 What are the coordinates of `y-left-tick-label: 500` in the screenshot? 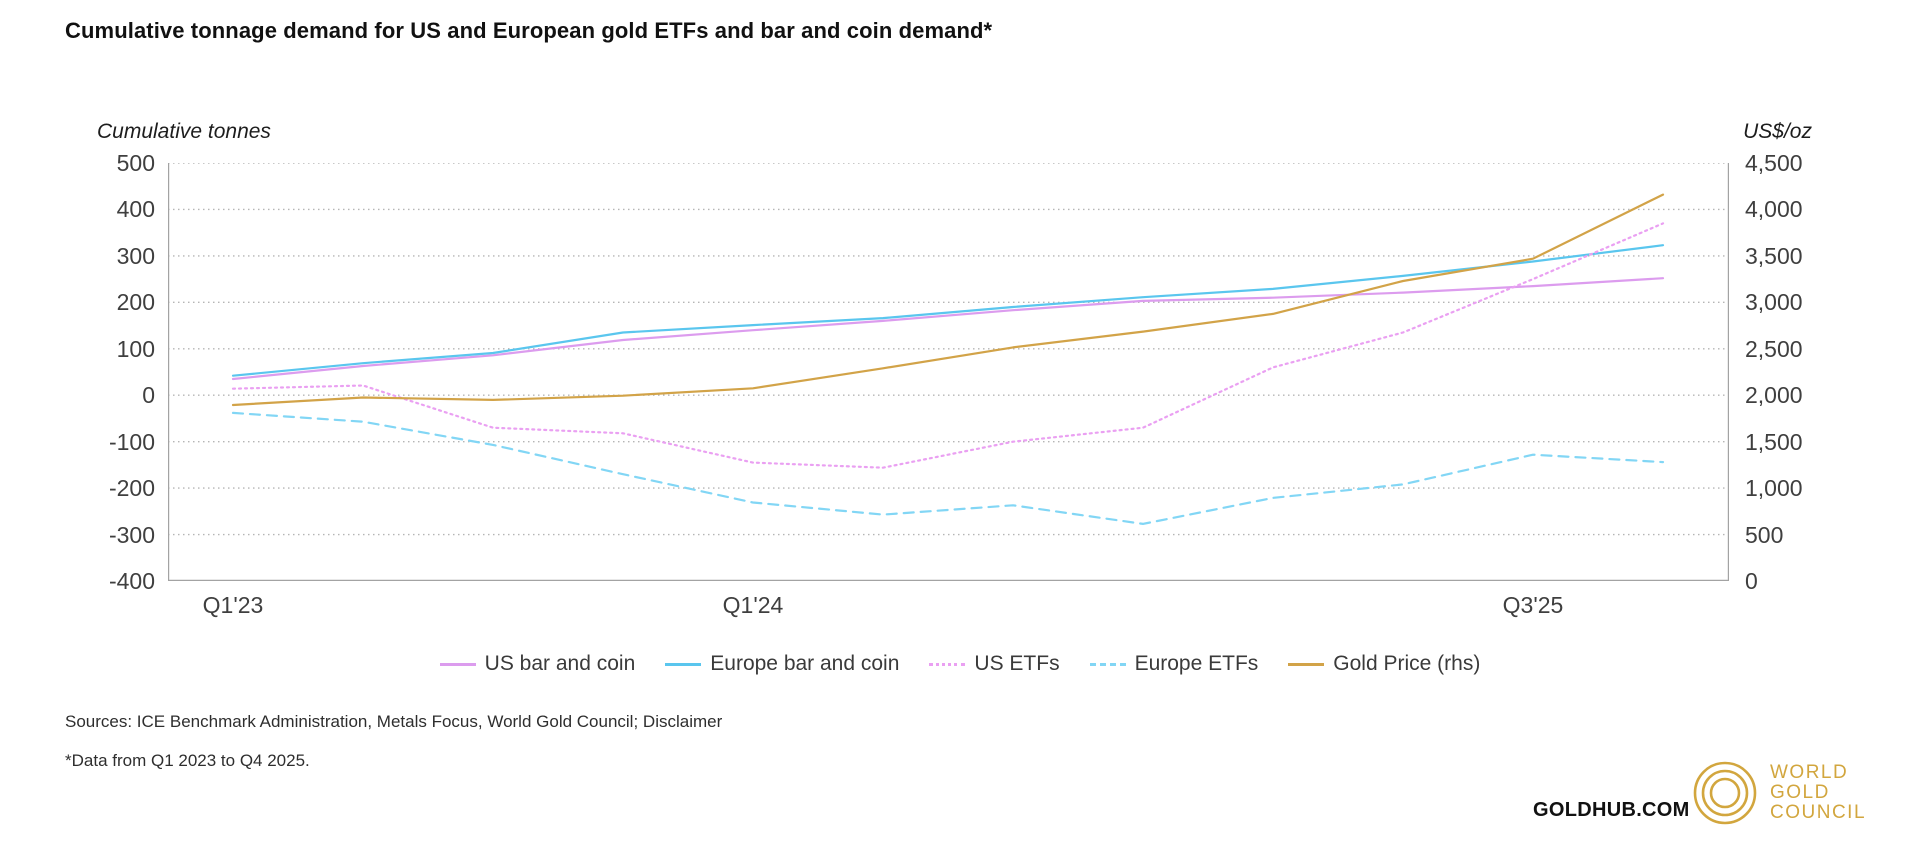 It's located at (135, 163).